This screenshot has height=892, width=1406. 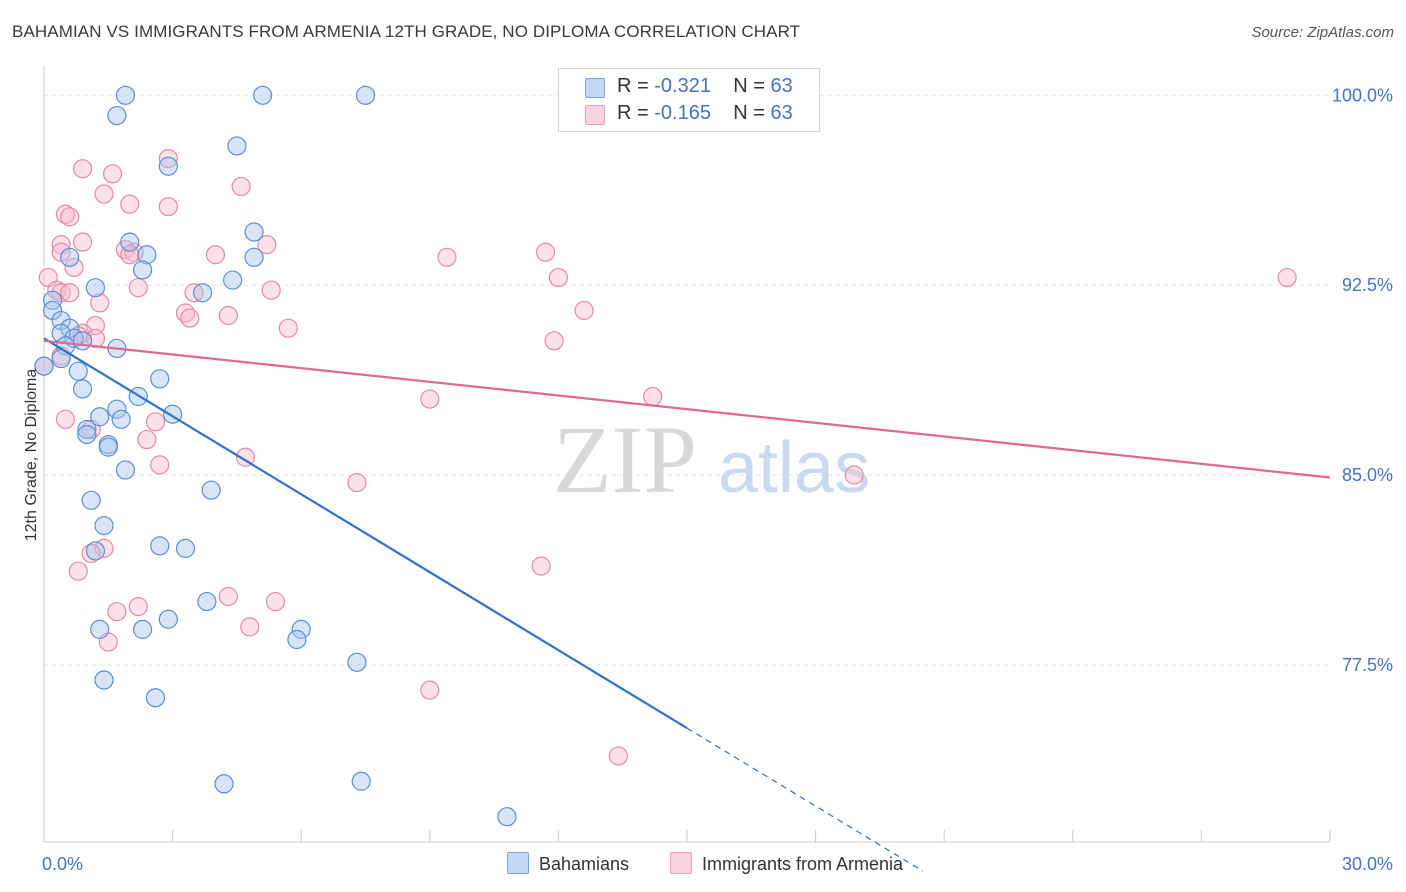 I want to click on trend-line, so click(x=687, y=409).